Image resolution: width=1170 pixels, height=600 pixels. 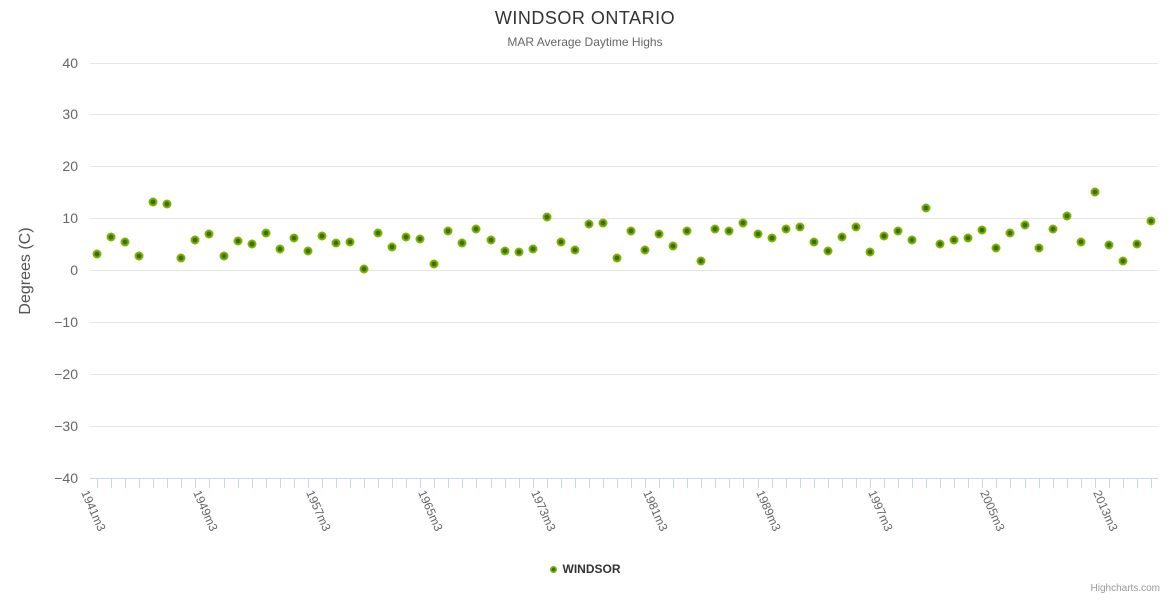 What do you see at coordinates (1125, 588) in the screenshot?
I see `highcharts-credits: Highcharts.com` at bounding box center [1125, 588].